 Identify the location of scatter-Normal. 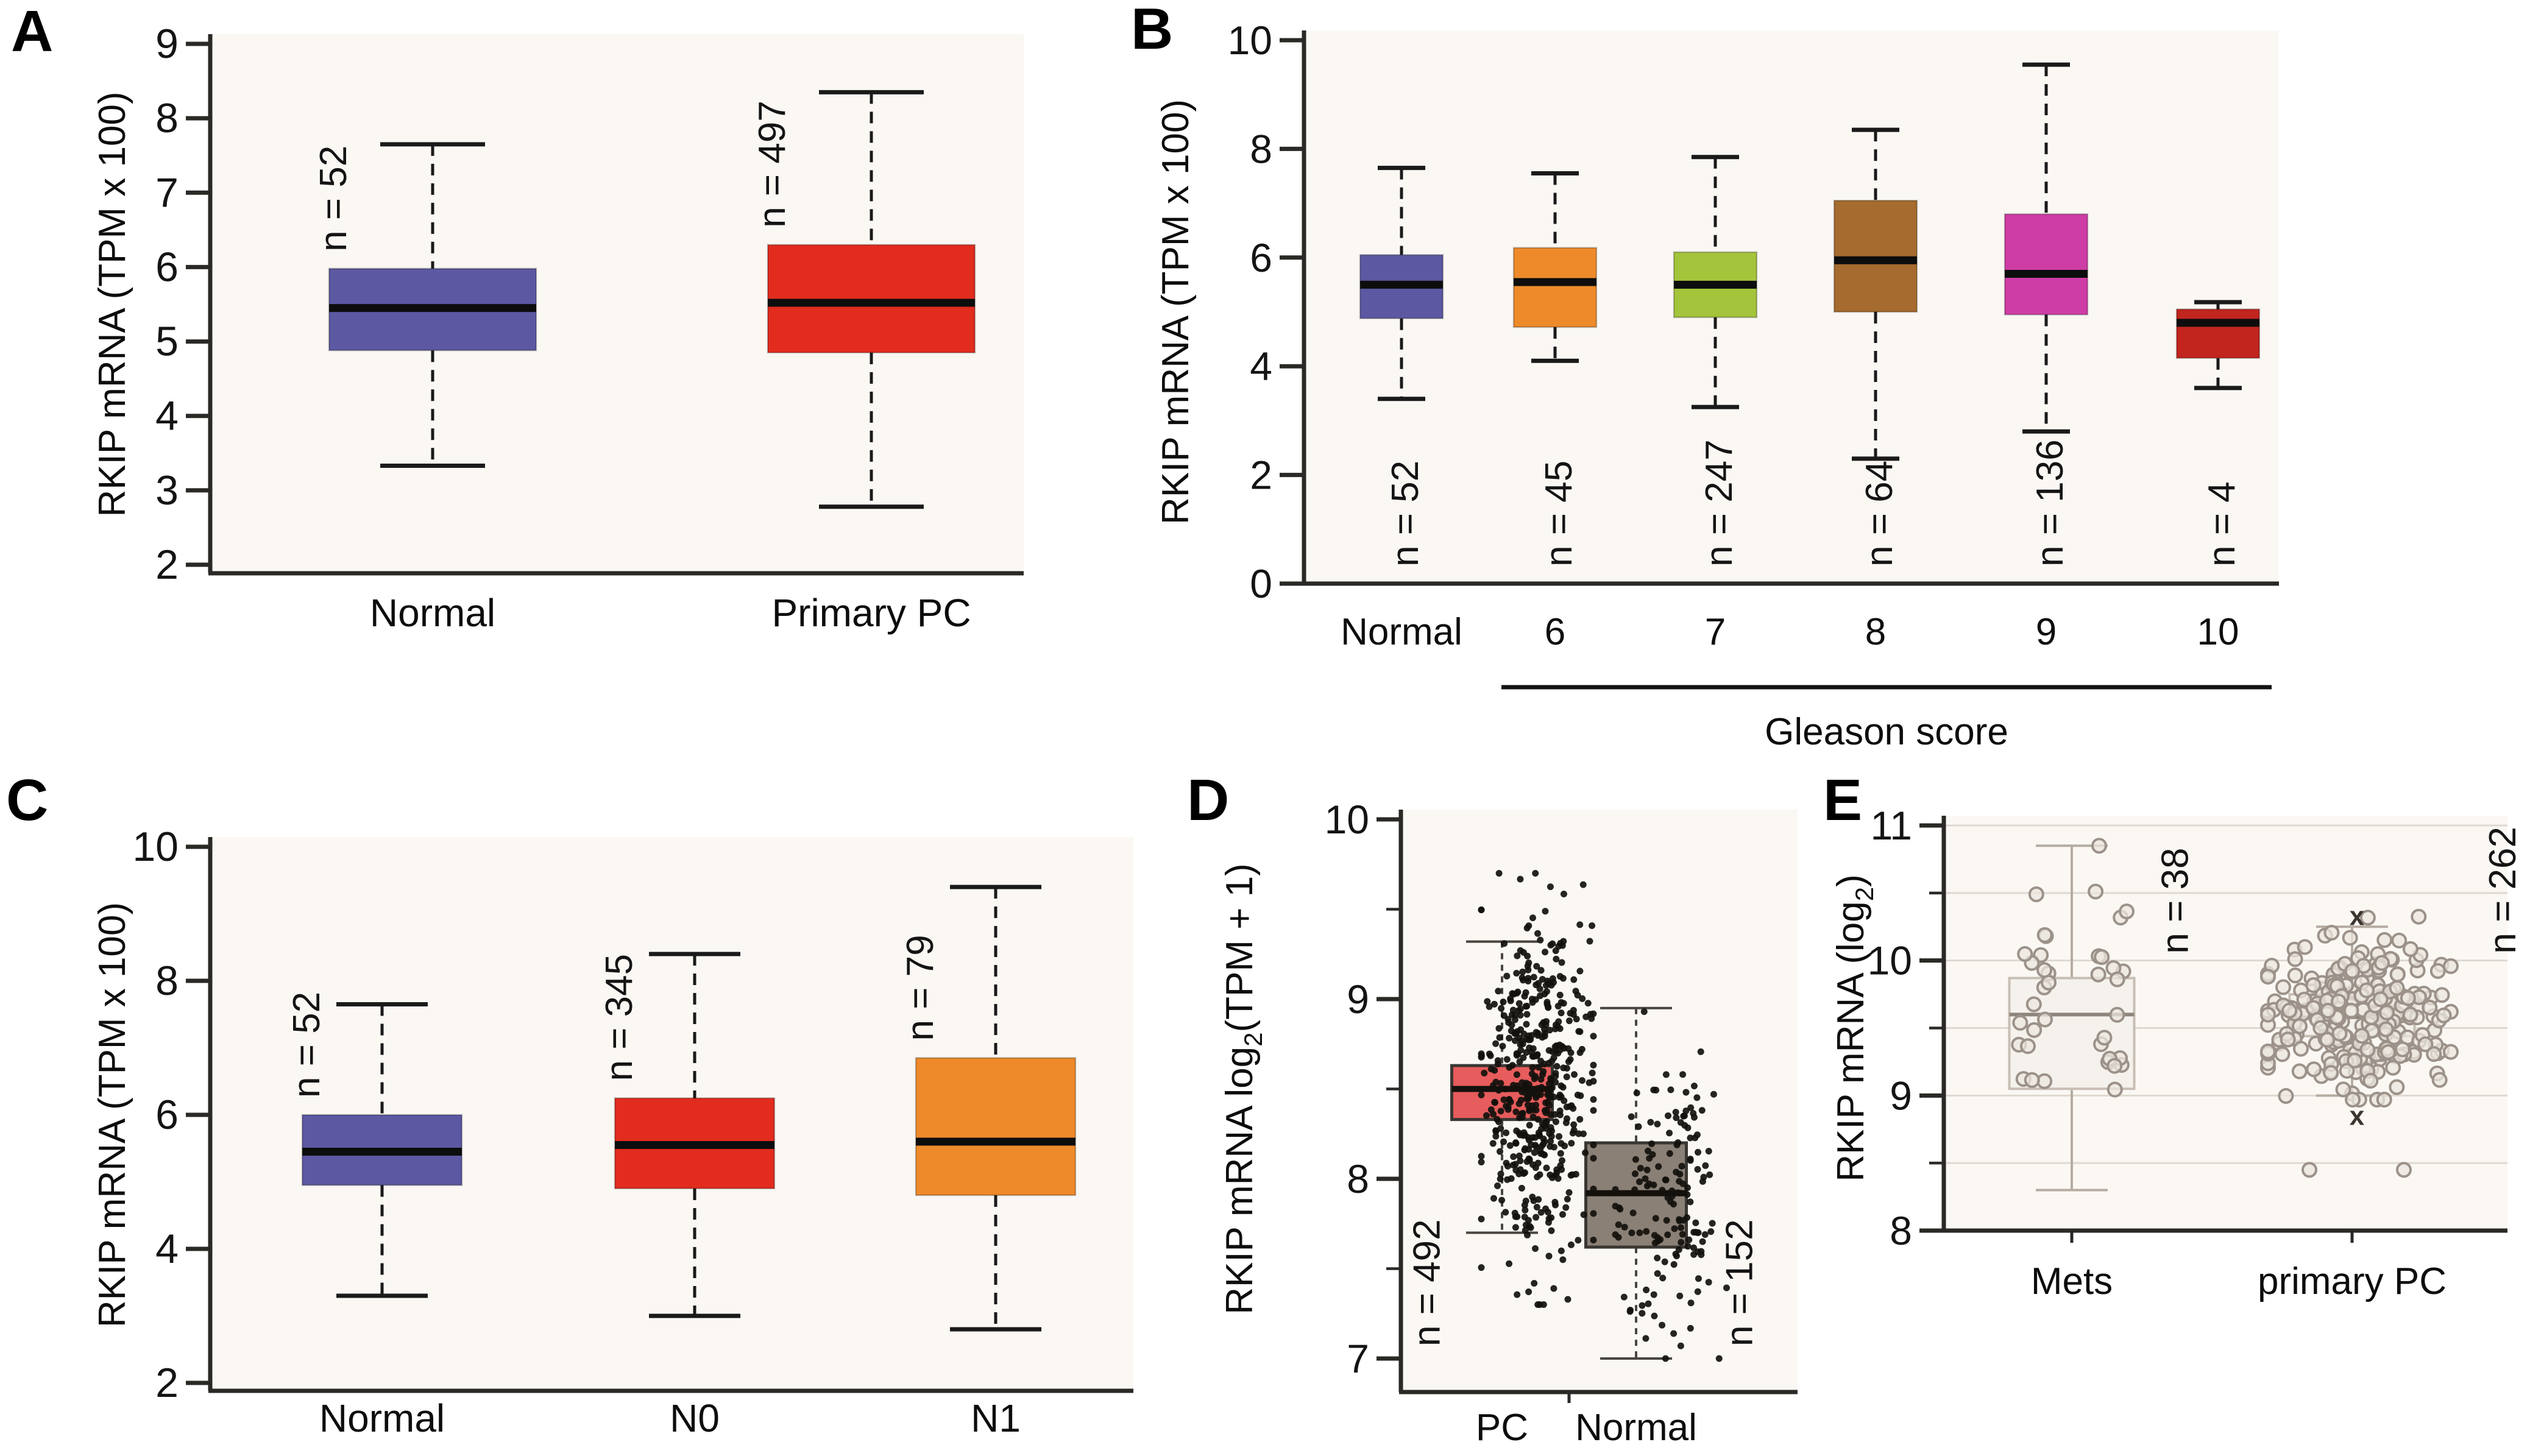
(1671, 1185).